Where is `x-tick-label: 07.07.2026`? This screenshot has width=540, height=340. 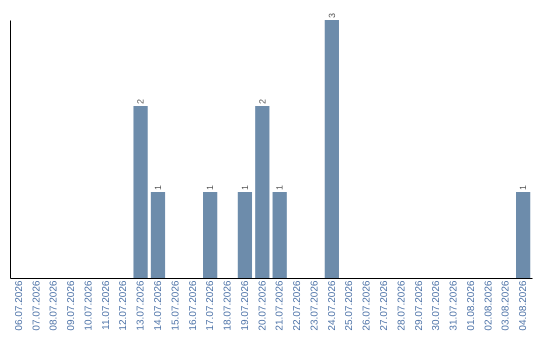
x-tick-label: 07.07.2026 is located at coordinates (36, 305).